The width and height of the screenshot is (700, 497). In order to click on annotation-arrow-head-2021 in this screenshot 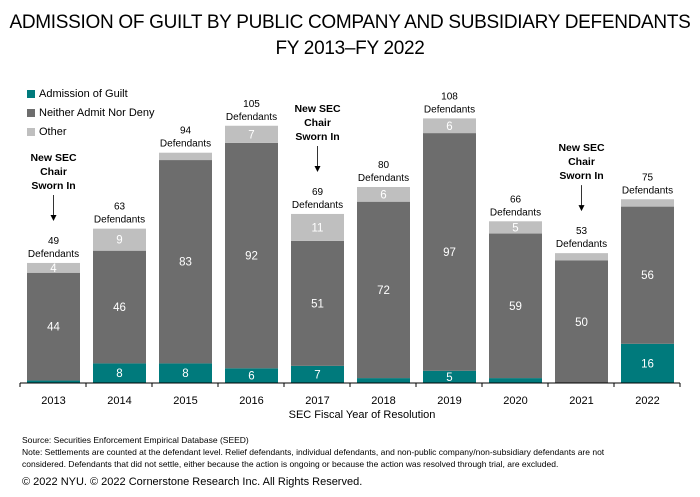, I will do `click(581, 208)`.